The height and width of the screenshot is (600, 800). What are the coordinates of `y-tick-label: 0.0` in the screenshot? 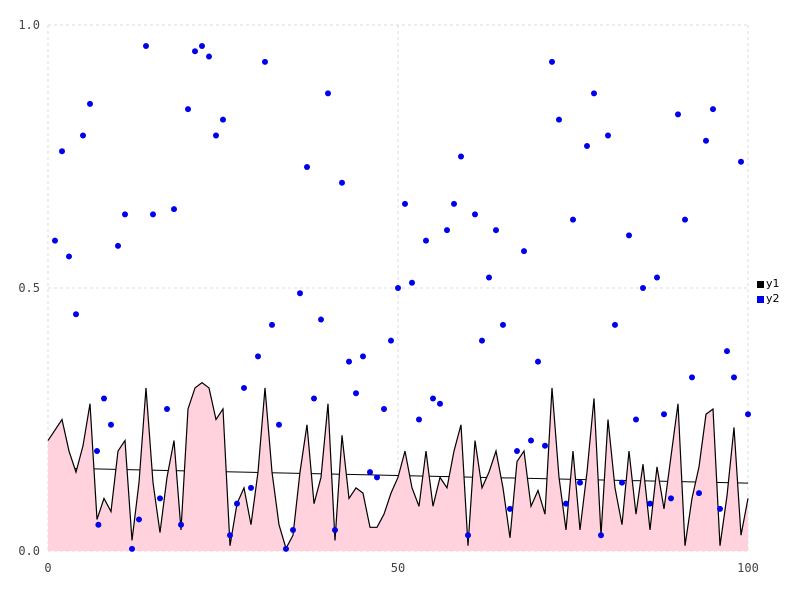 It's located at (29, 551).